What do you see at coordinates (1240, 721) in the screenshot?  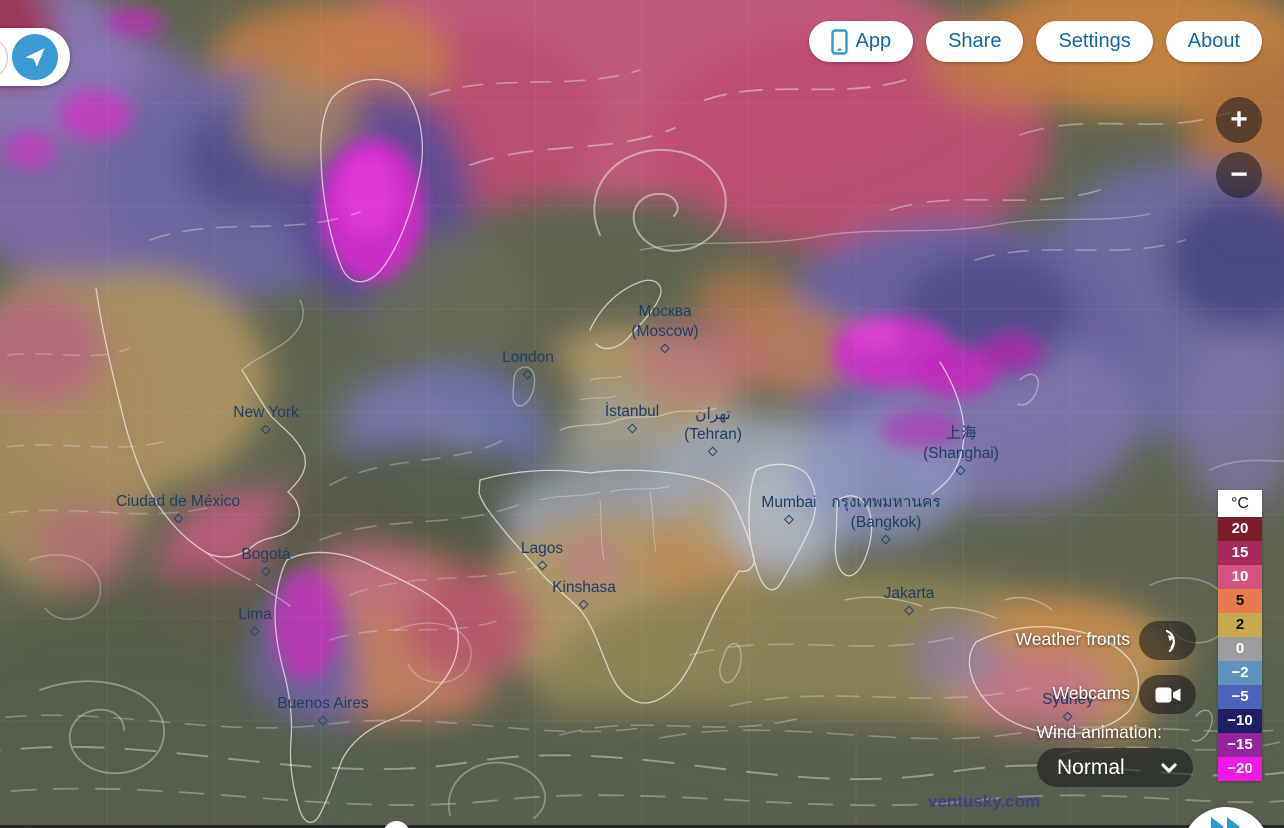 I see `legend-stop: −10` at bounding box center [1240, 721].